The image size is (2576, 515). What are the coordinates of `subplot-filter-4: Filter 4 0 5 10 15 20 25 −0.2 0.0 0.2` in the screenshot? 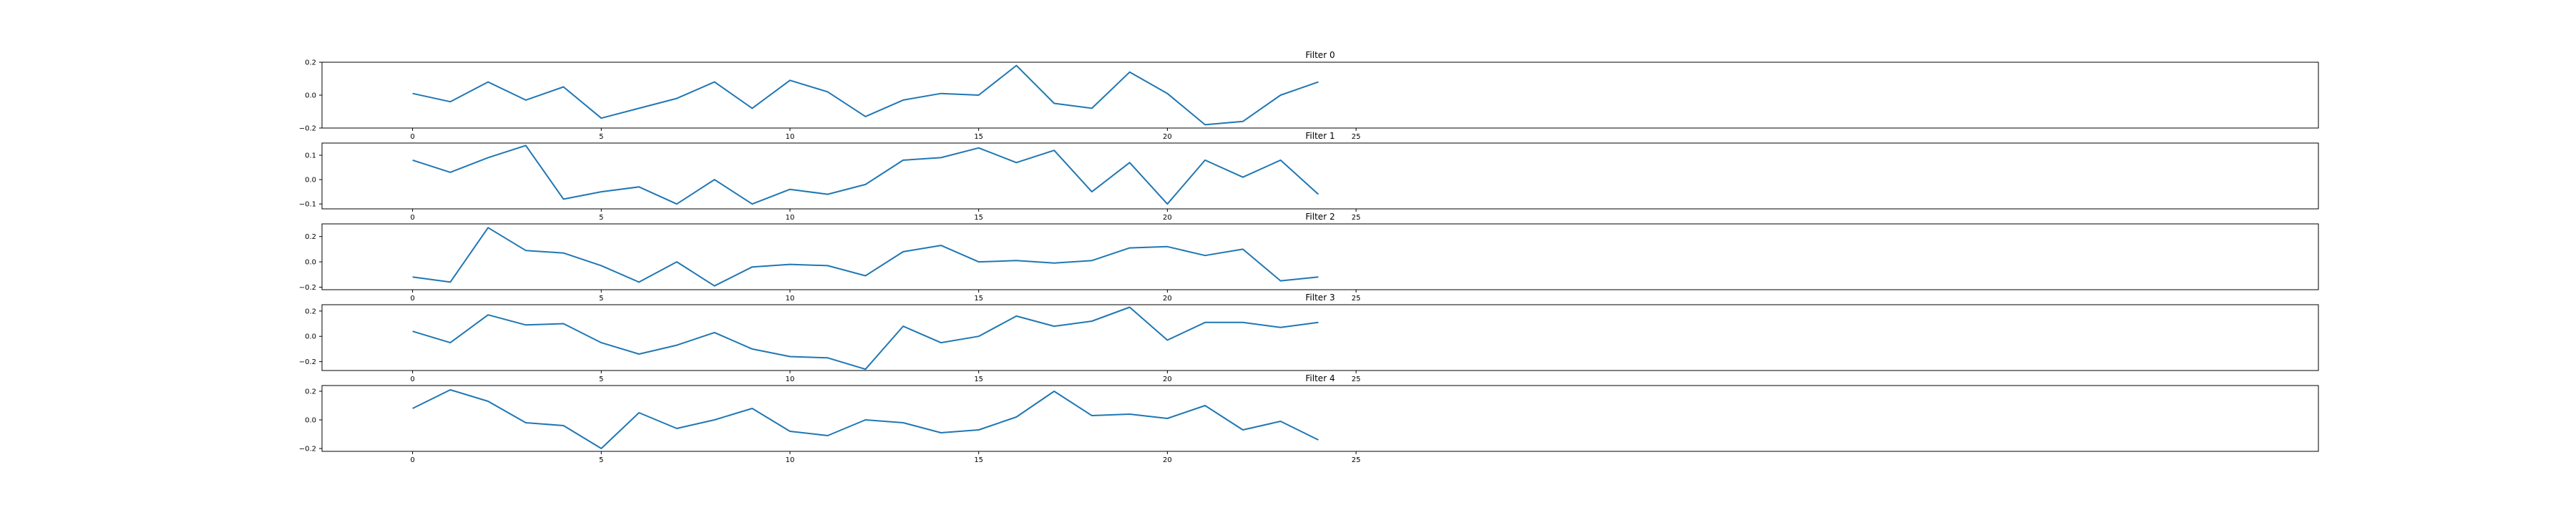 It's located at (1309, 418).